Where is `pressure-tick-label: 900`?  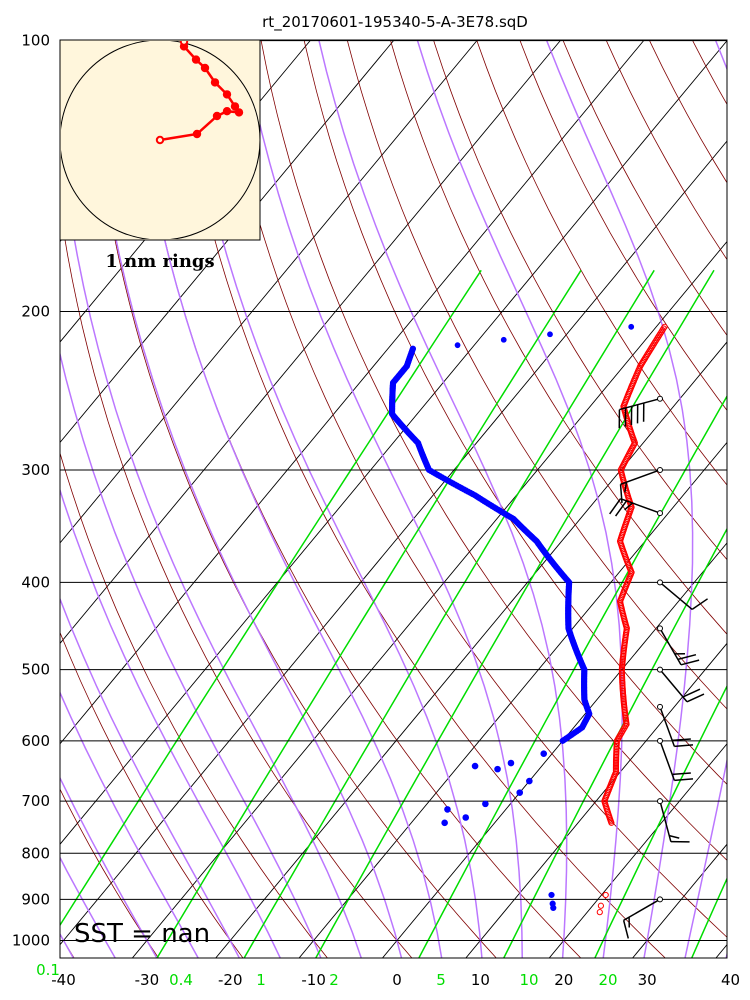
pressure-tick-label: 900 is located at coordinates (35, 899).